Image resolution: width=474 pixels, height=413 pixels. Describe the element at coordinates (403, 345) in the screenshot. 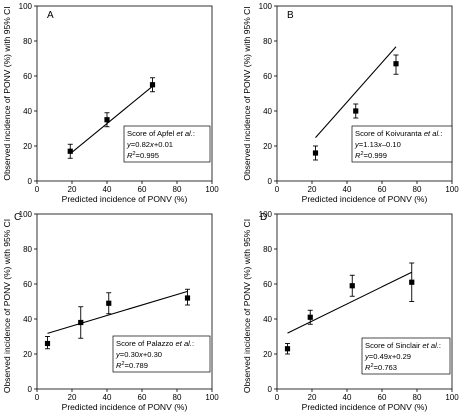

I see `annotation-title: Score of Sinclair et al.:` at that location.